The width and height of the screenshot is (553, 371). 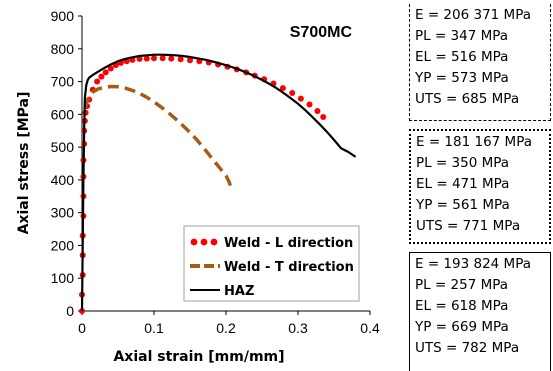 What do you see at coordinates (63, 180) in the screenshot?
I see `y-tick-label: 400` at bounding box center [63, 180].